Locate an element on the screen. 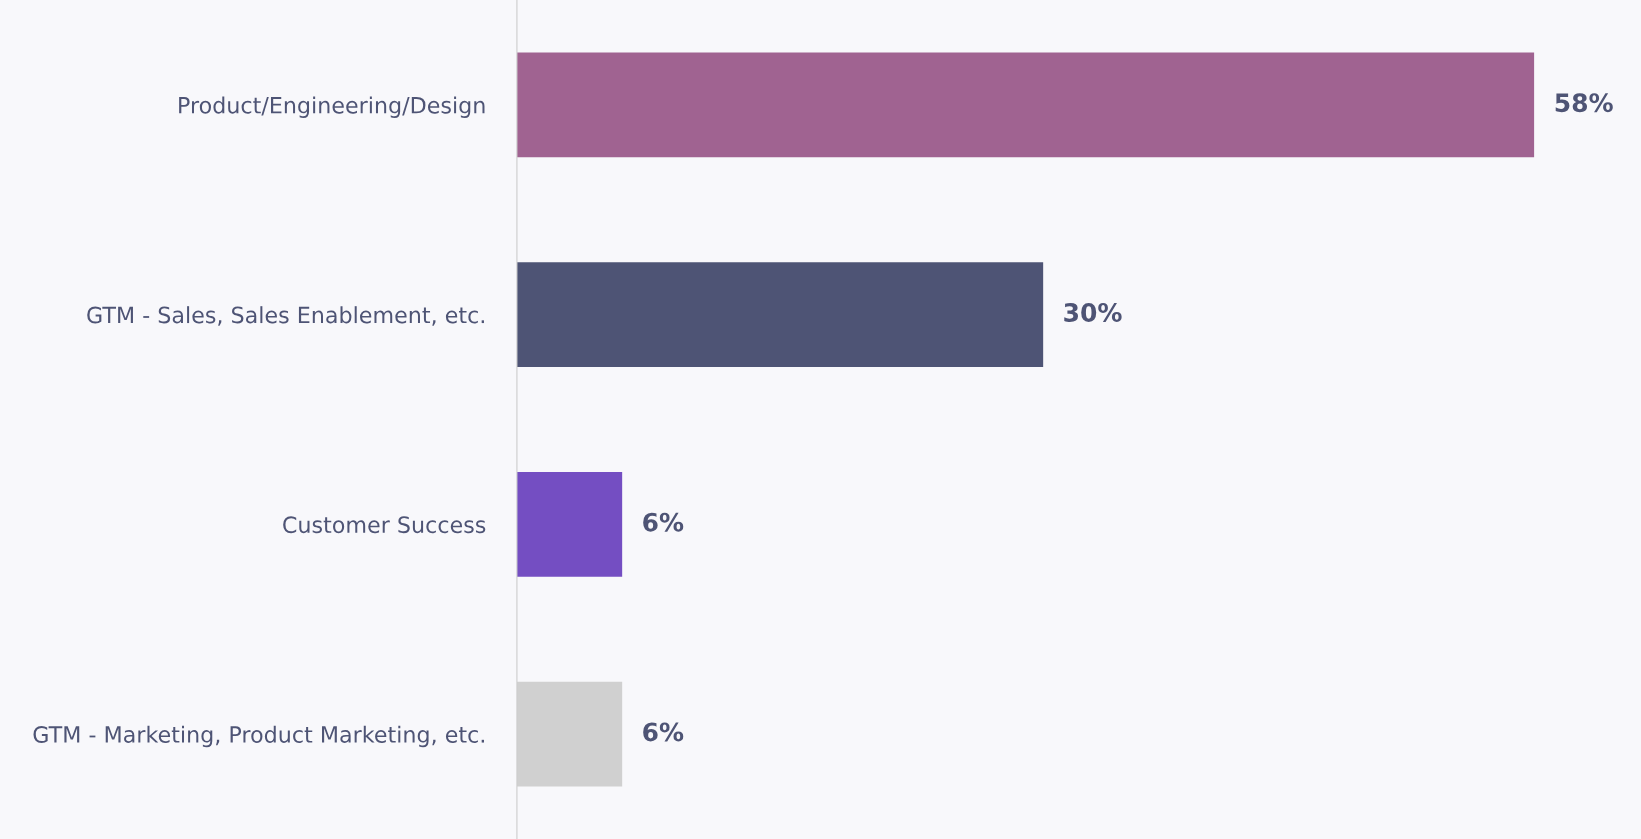 The image size is (1641, 839). data-label: 30% is located at coordinates (1093, 312).